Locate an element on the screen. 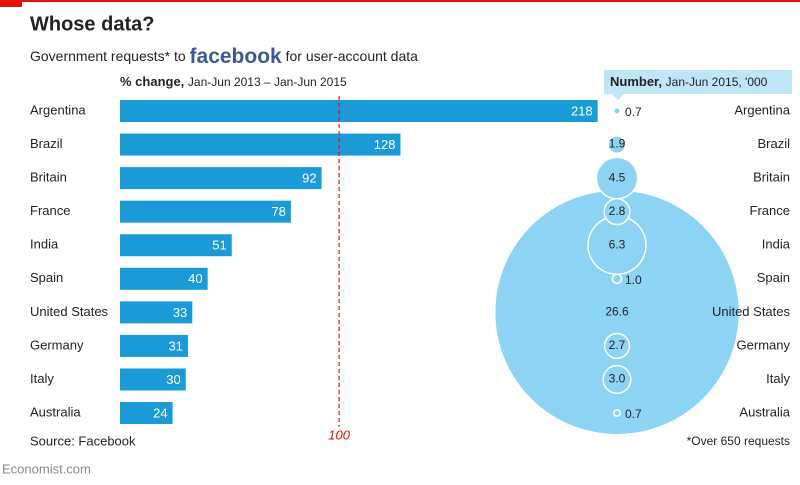 This screenshot has width=800, height=485. red-tag is located at coordinates (11, 3).